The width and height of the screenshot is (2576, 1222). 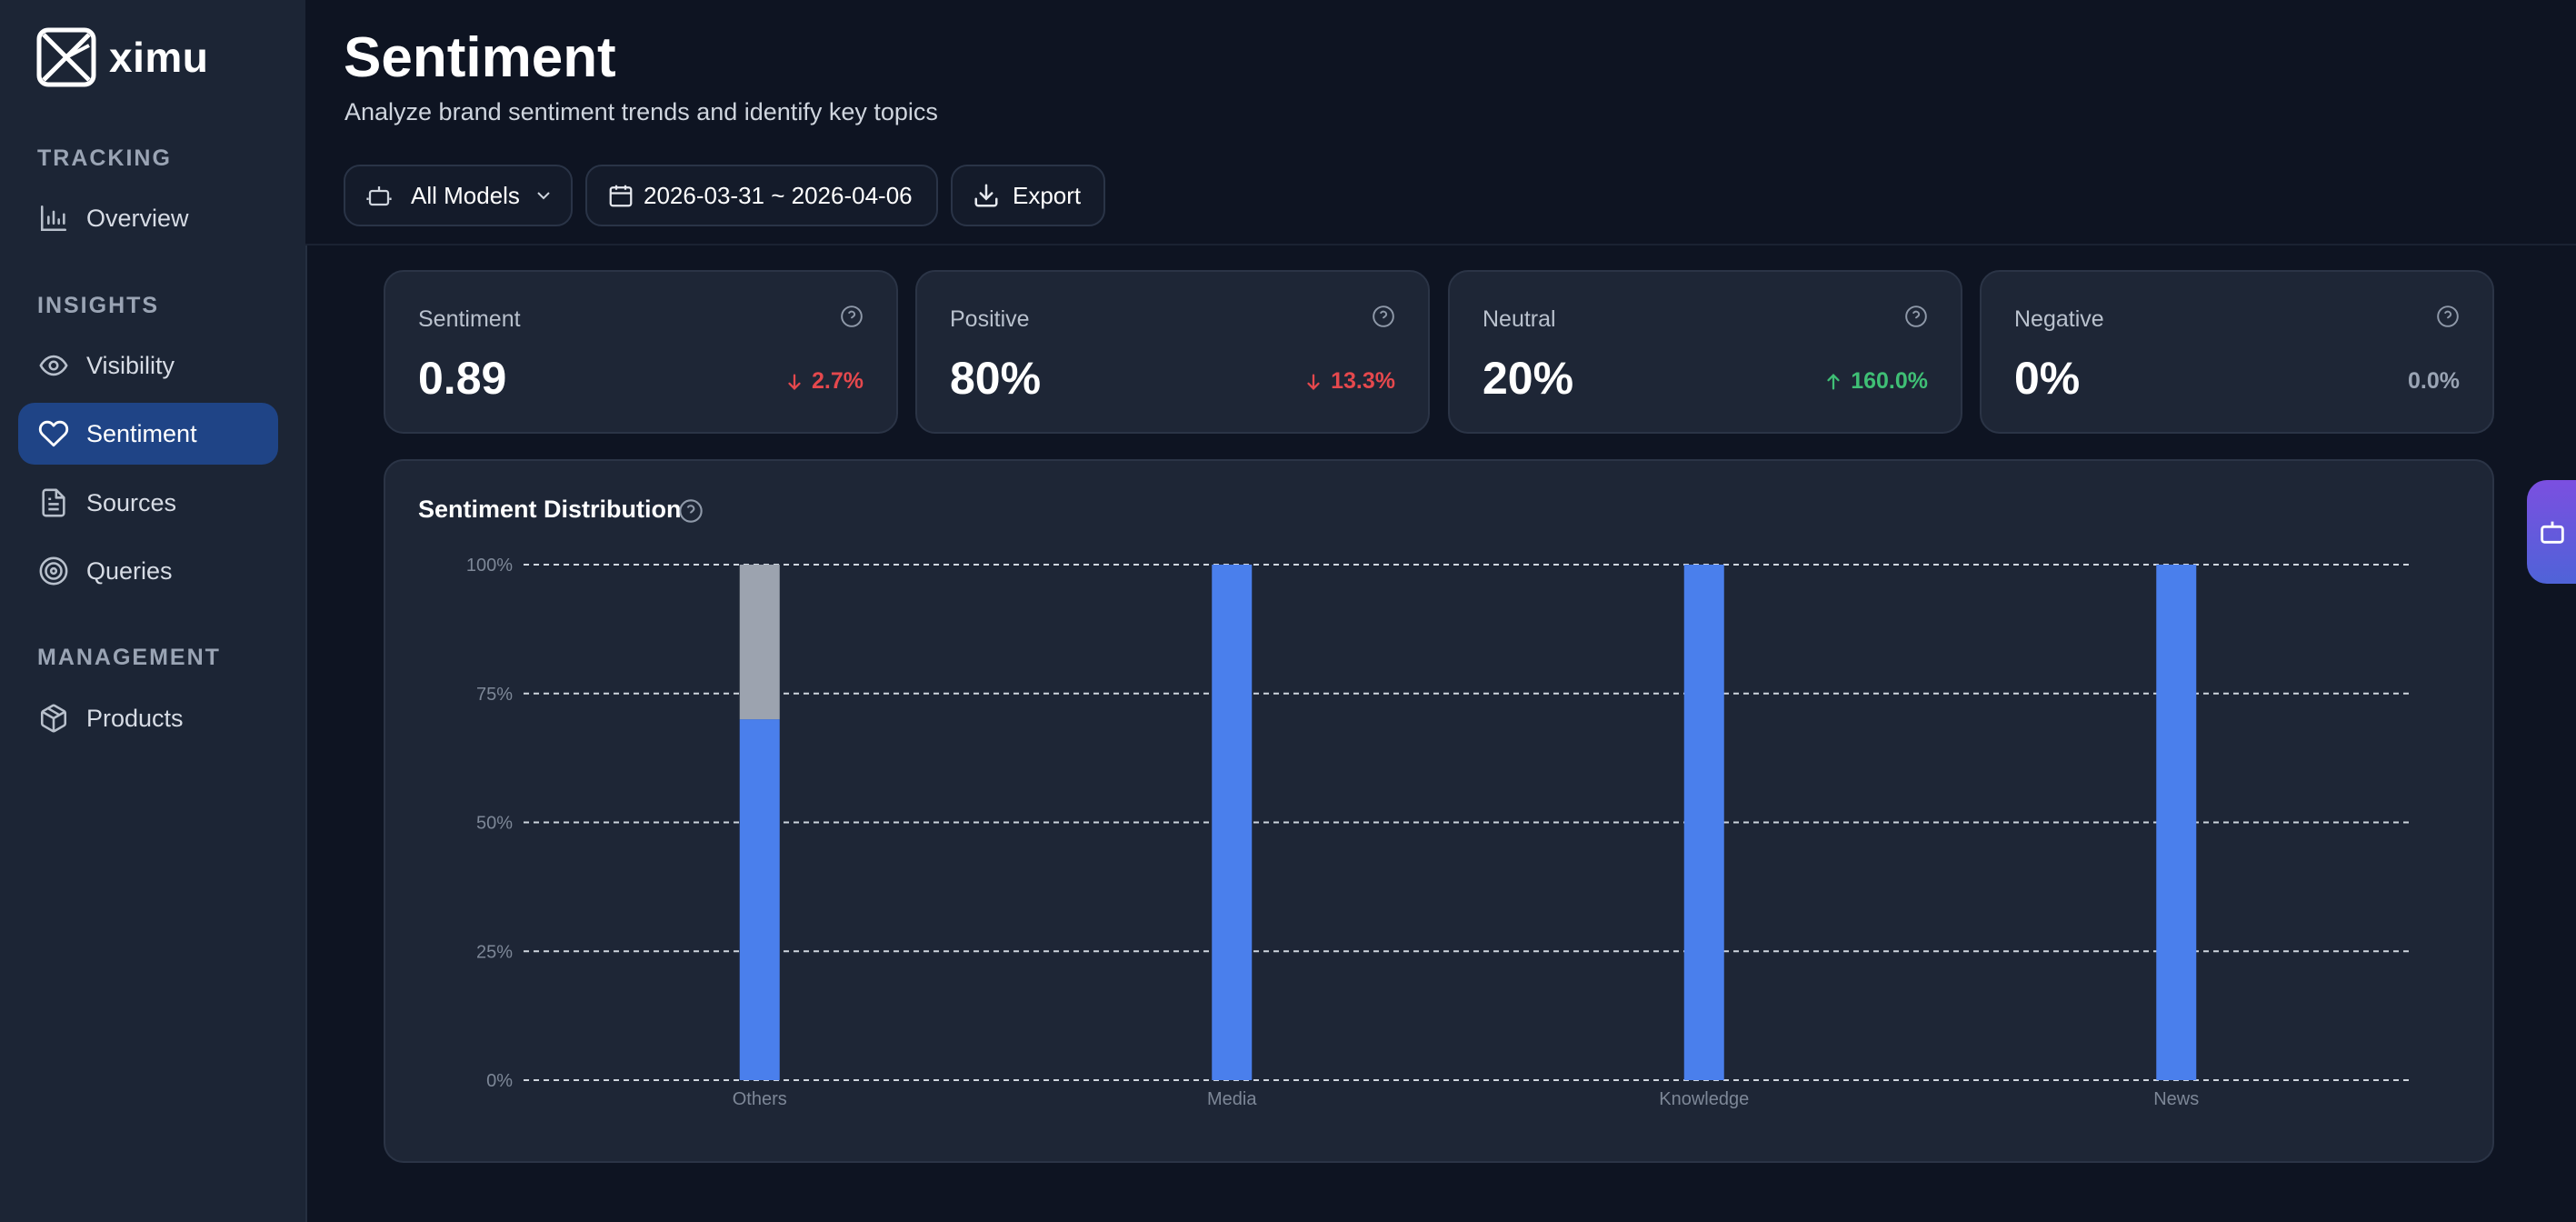 I want to click on x-tick-label: Media, so click(x=1232, y=1099).